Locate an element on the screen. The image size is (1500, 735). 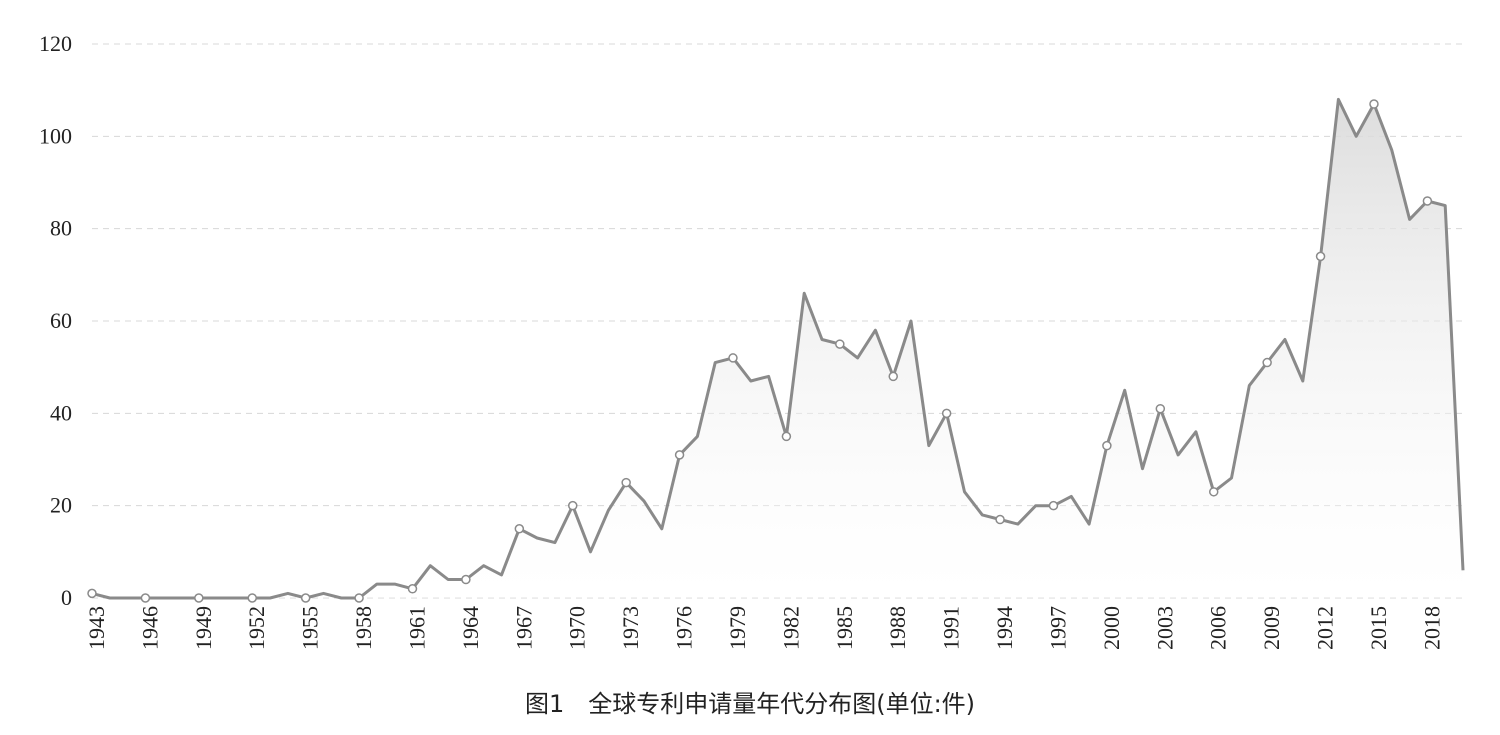
y-tick-label: 60 is located at coordinates (61, 320).